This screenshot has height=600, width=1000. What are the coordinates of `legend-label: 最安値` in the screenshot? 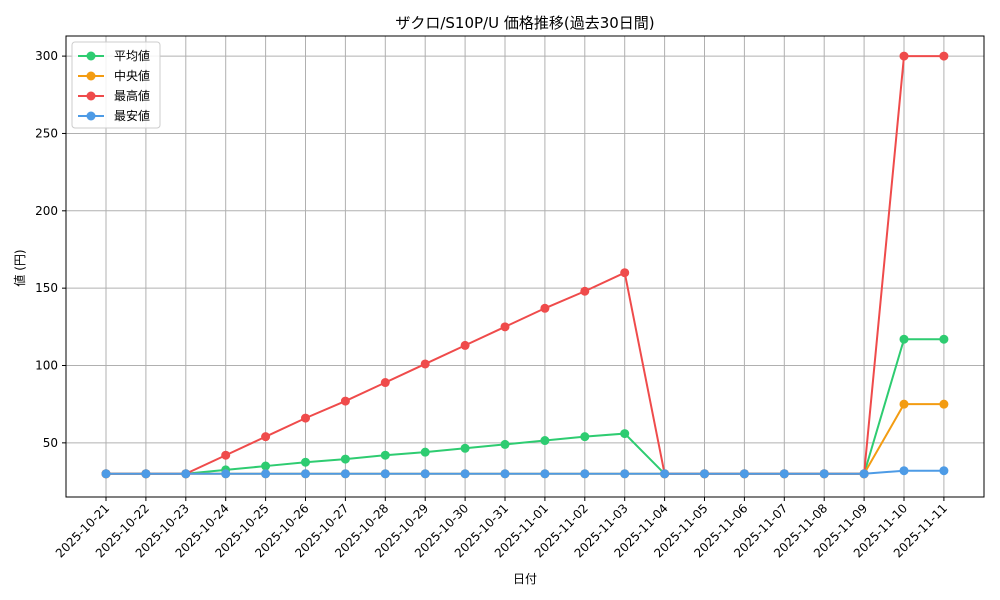 It's located at (132, 115).